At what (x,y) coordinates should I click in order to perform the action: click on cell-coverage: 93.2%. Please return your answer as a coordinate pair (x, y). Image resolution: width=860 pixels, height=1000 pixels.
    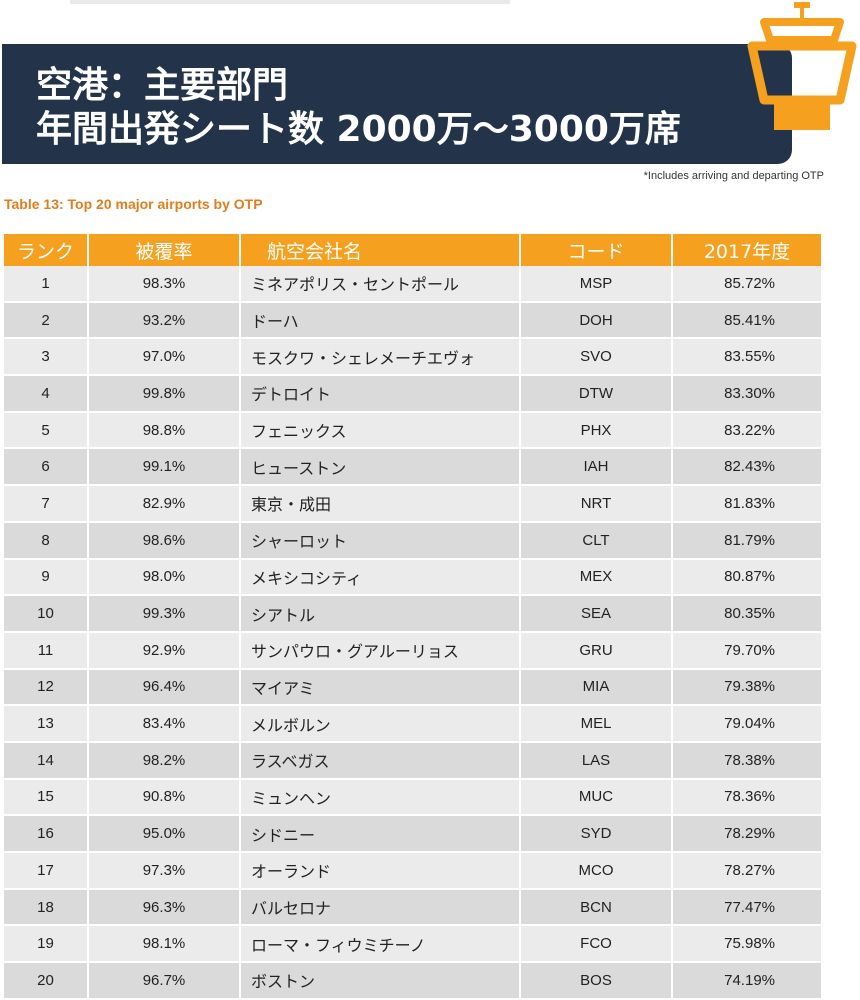
    Looking at the image, I should click on (164, 320).